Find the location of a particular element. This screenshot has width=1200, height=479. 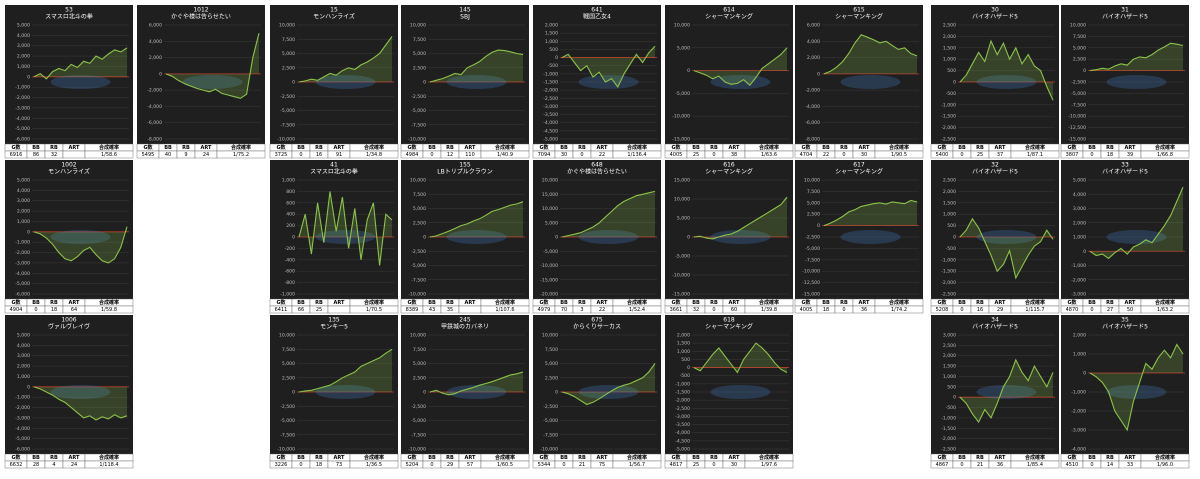

table-value: 1/107.6 is located at coordinates (504, 310).